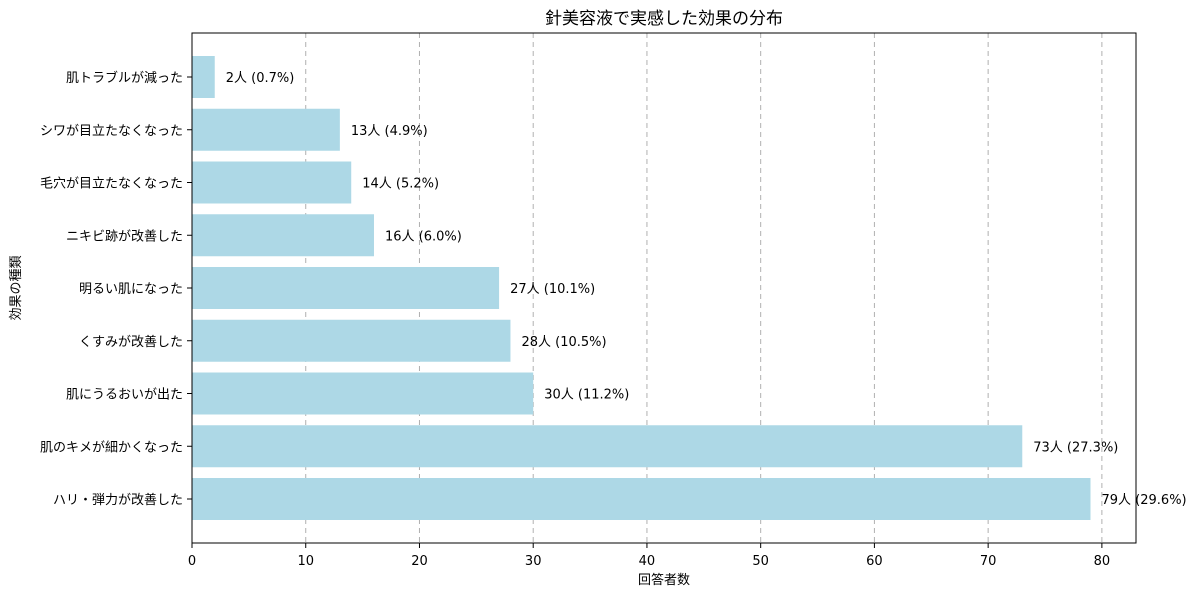 The width and height of the screenshot is (1200, 600). What do you see at coordinates (1075, 447) in the screenshot?
I see `bar-value-label: 73人 (27.3%)` at bounding box center [1075, 447].